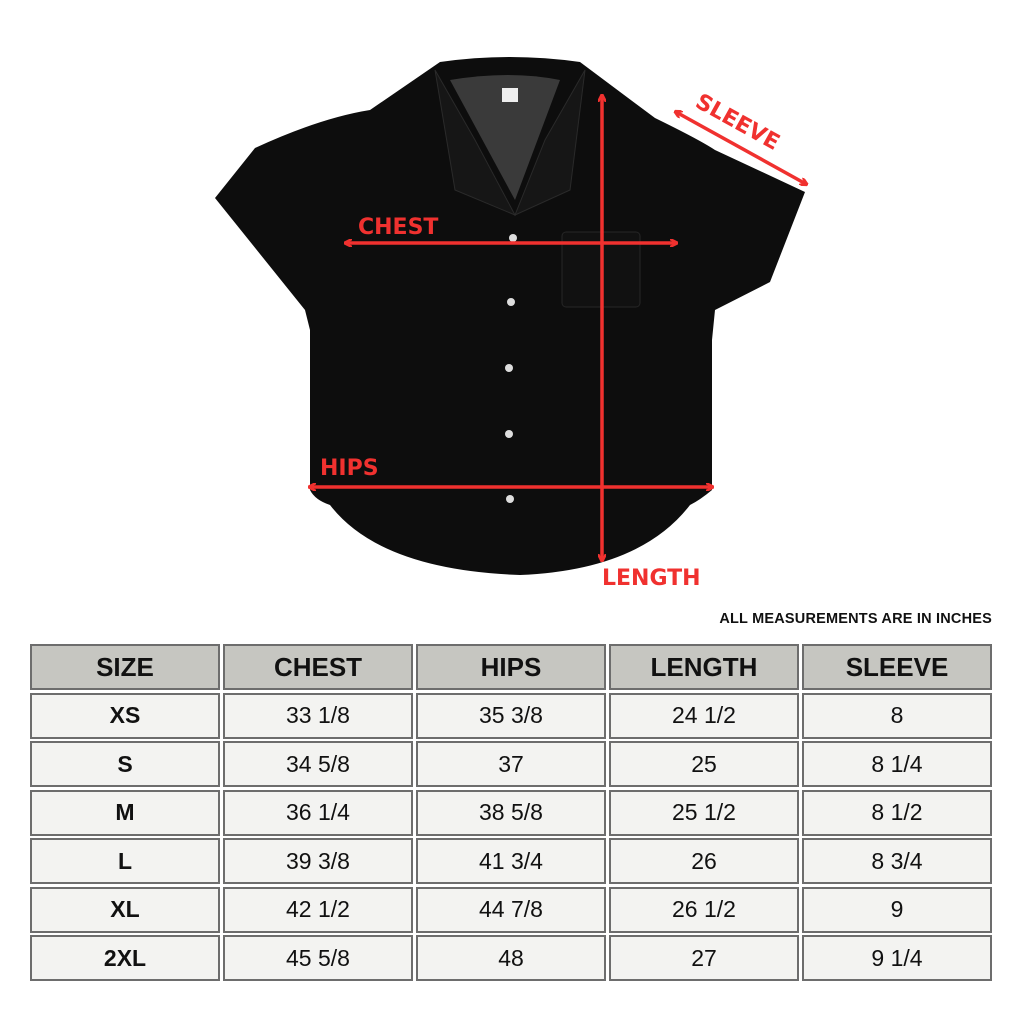 This screenshot has height=1024, width=1024. I want to click on measurement-cell: 35 3/8, so click(511, 715).